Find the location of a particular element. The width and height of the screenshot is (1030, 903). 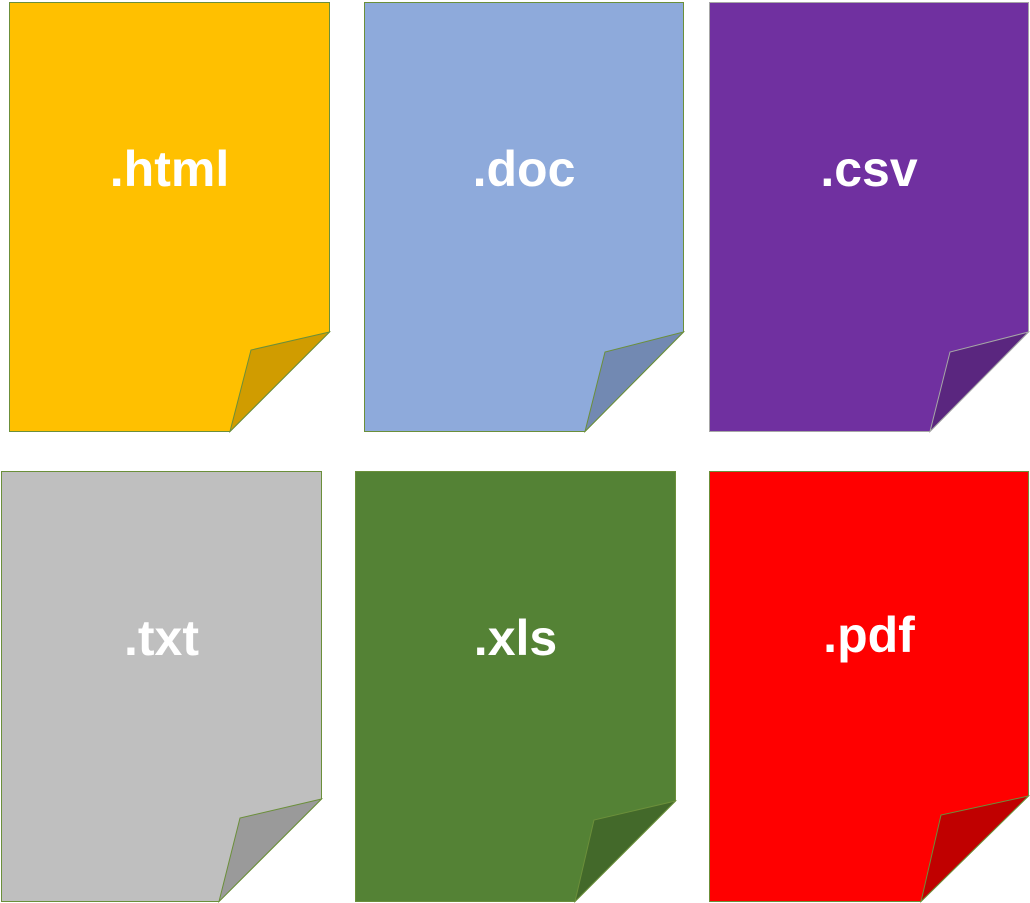

file-csv-icon: .csv is located at coordinates (869, 218).